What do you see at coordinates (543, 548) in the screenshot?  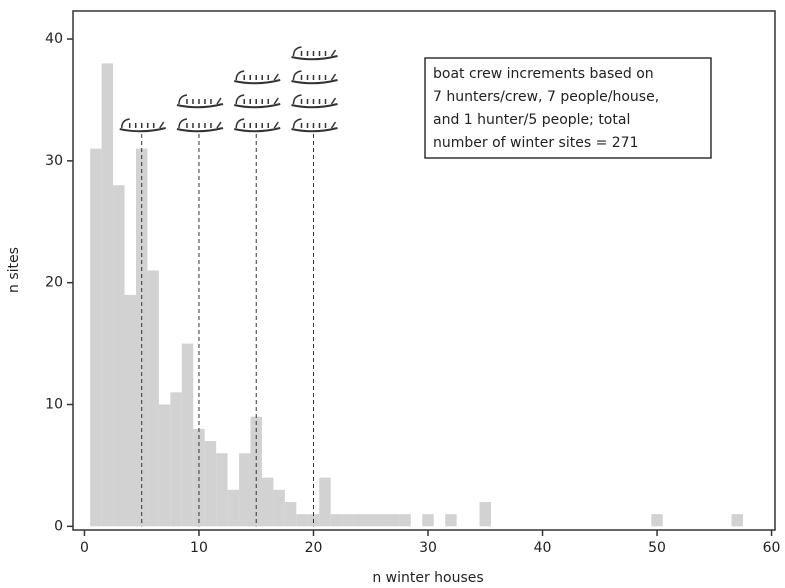 I see `x-tick-label: 40` at bounding box center [543, 548].